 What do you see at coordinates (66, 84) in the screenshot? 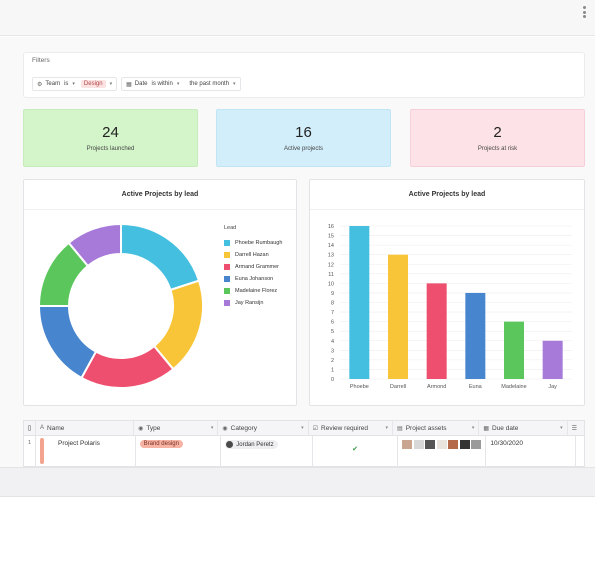
I see `team-filter-operator: is` at bounding box center [66, 84].